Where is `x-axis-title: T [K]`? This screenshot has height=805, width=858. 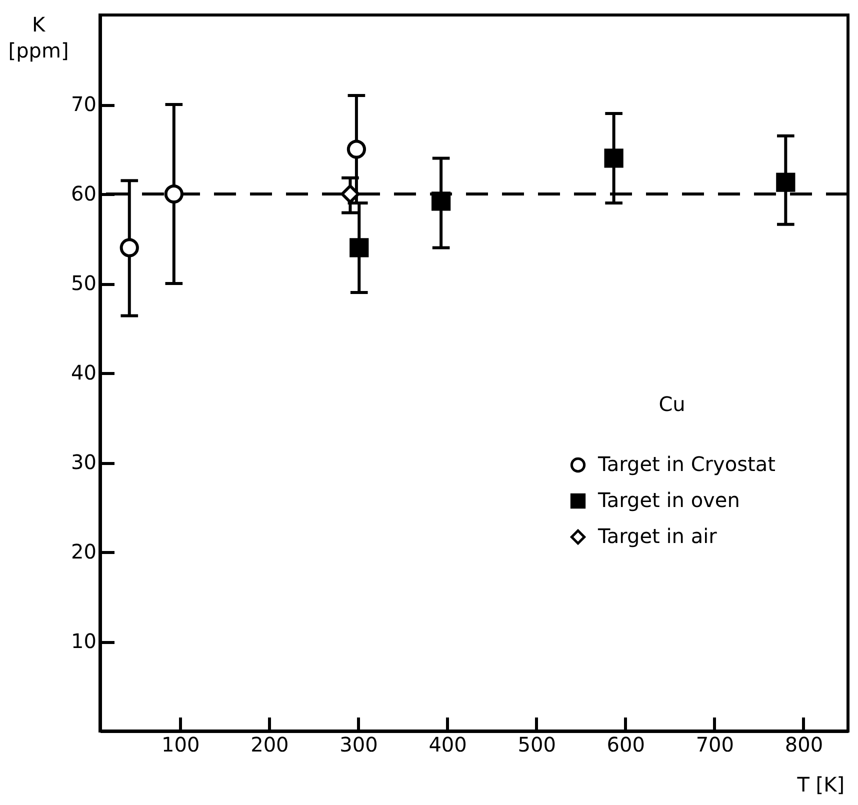
x-axis-title: T [K] is located at coordinates (820, 784).